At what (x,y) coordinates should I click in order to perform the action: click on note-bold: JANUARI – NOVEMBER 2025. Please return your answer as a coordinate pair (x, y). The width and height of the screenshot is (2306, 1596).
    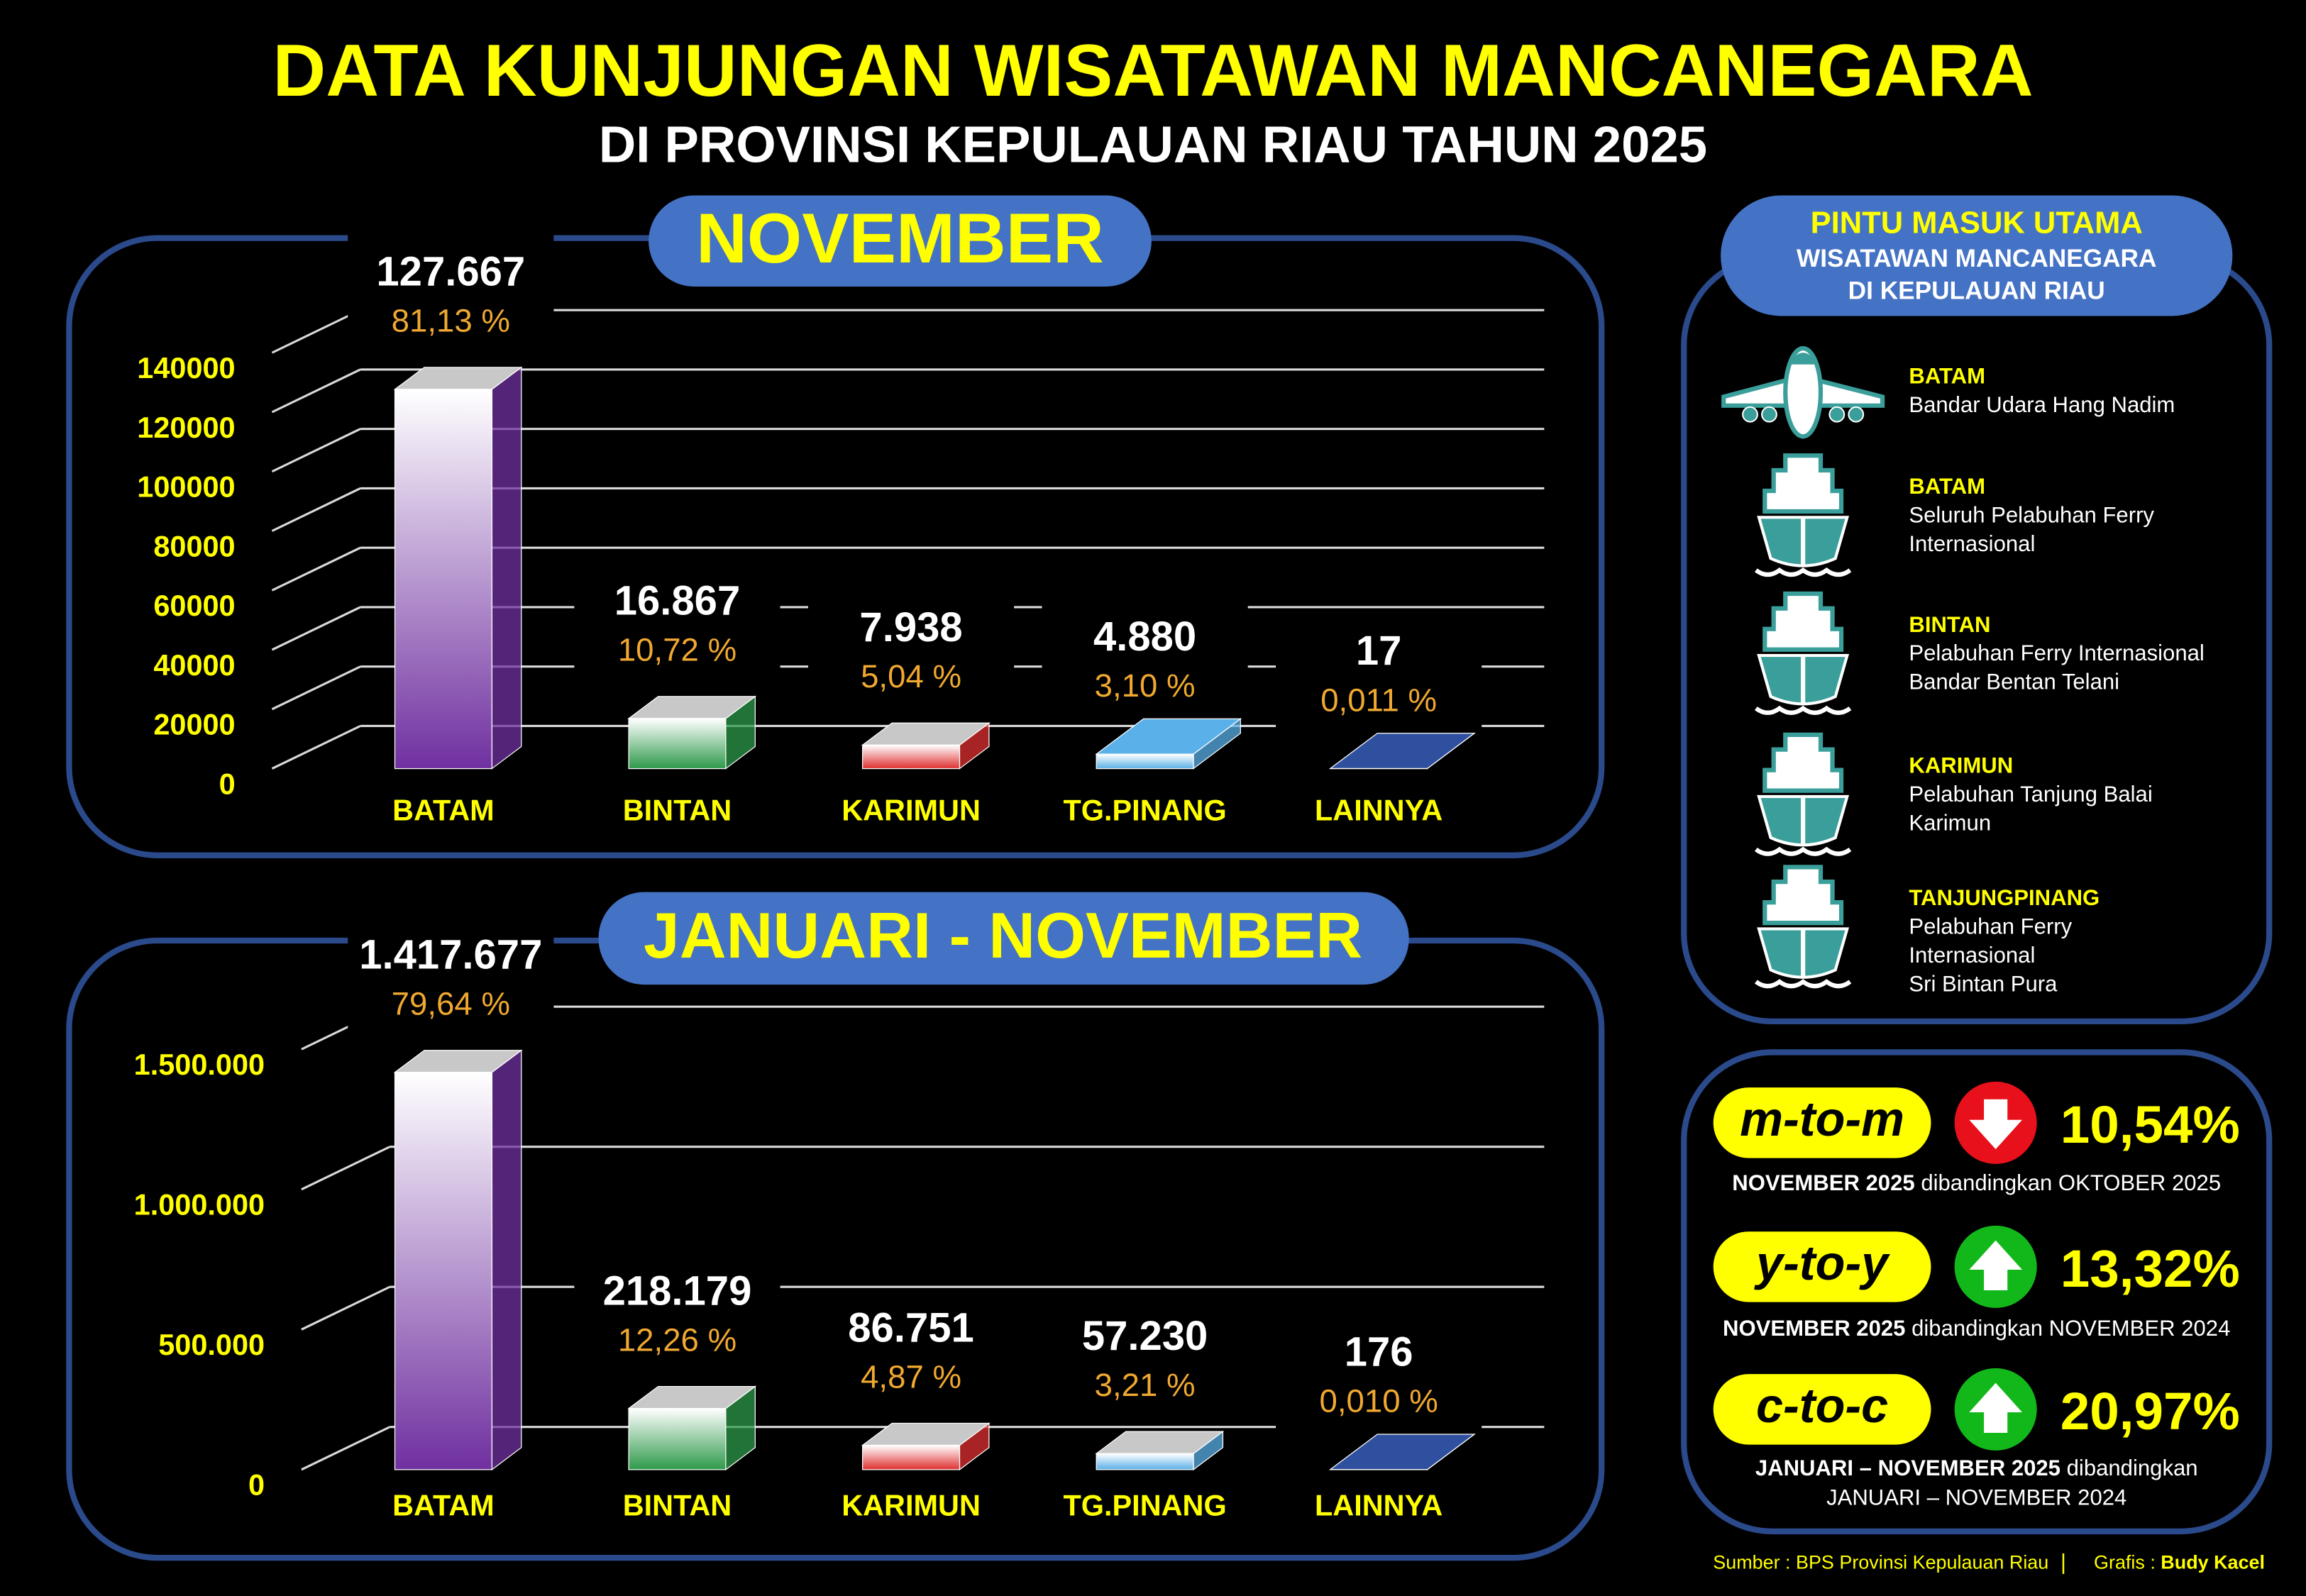
    Looking at the image, I should click on (1908, 1468).